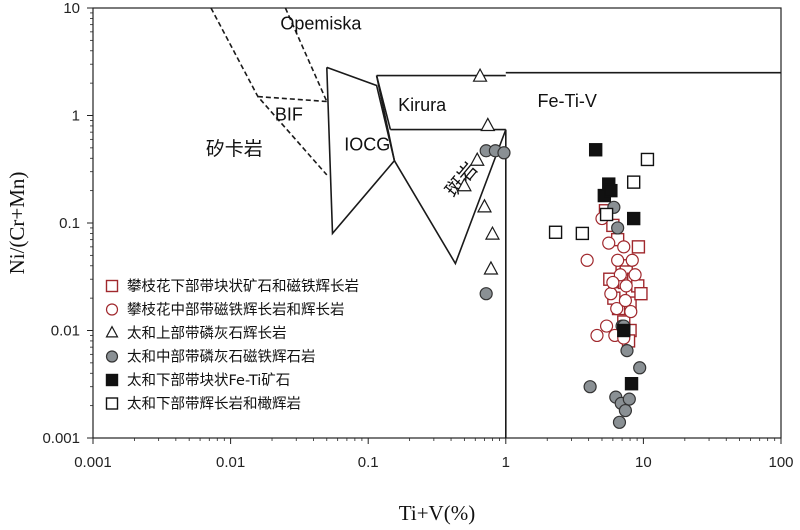 The width and height of the screenshot is (800, 530). I want to click on y-axis-title: Ni/(Cr+Mn), so click(17, 223).